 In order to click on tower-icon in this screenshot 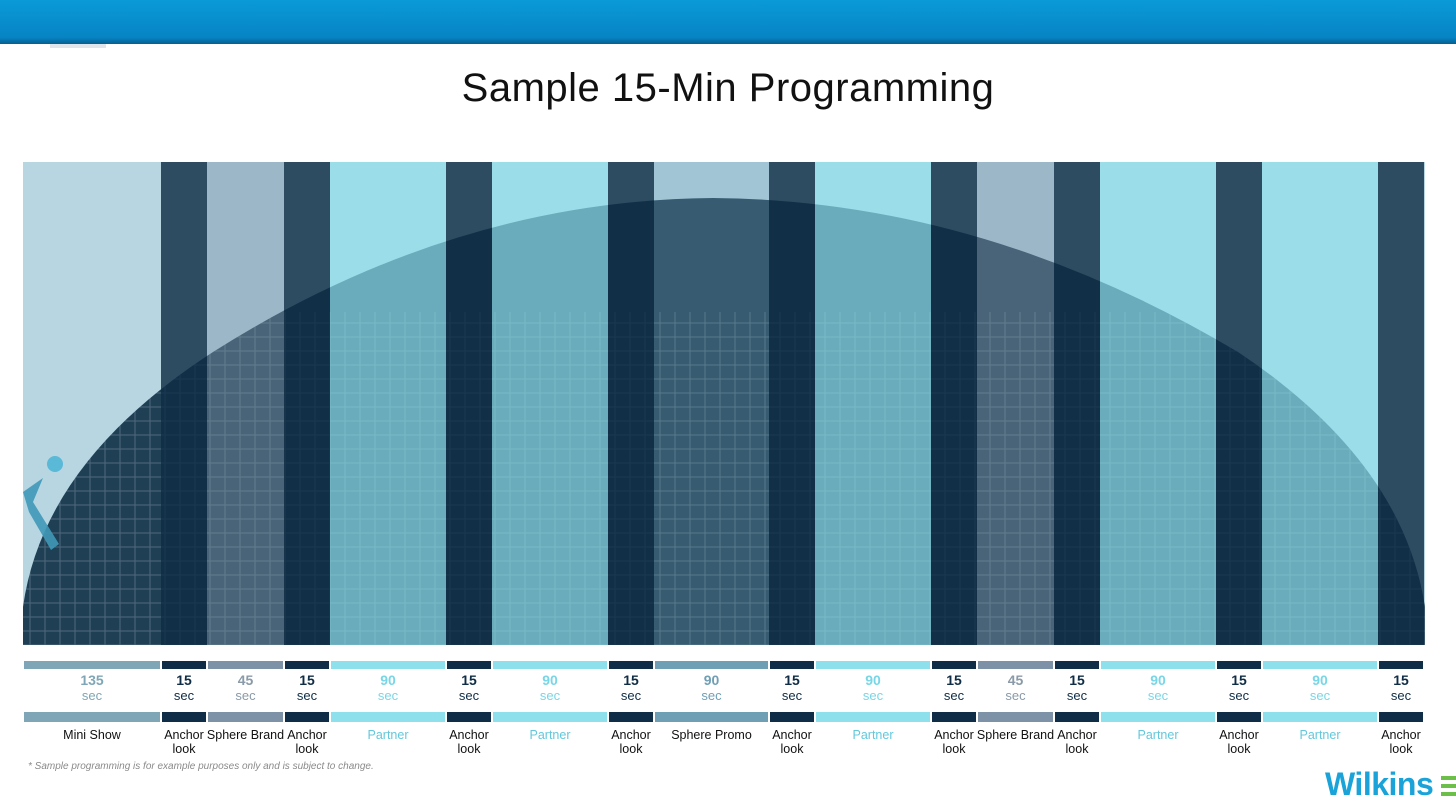, I will do `click(43, 503)`.